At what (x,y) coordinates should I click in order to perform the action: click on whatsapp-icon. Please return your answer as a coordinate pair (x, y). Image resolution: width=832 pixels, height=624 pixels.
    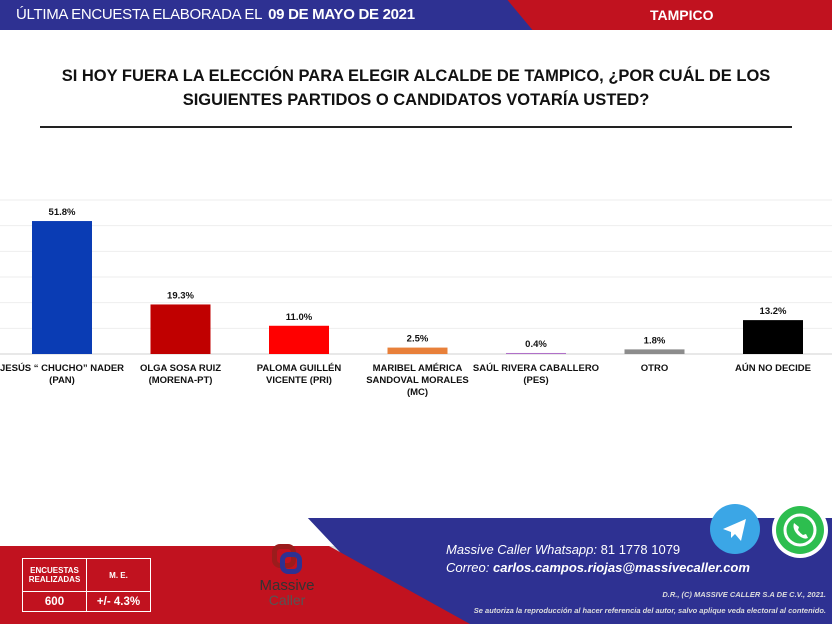
    Looking at the image, I should click on (800, 530).